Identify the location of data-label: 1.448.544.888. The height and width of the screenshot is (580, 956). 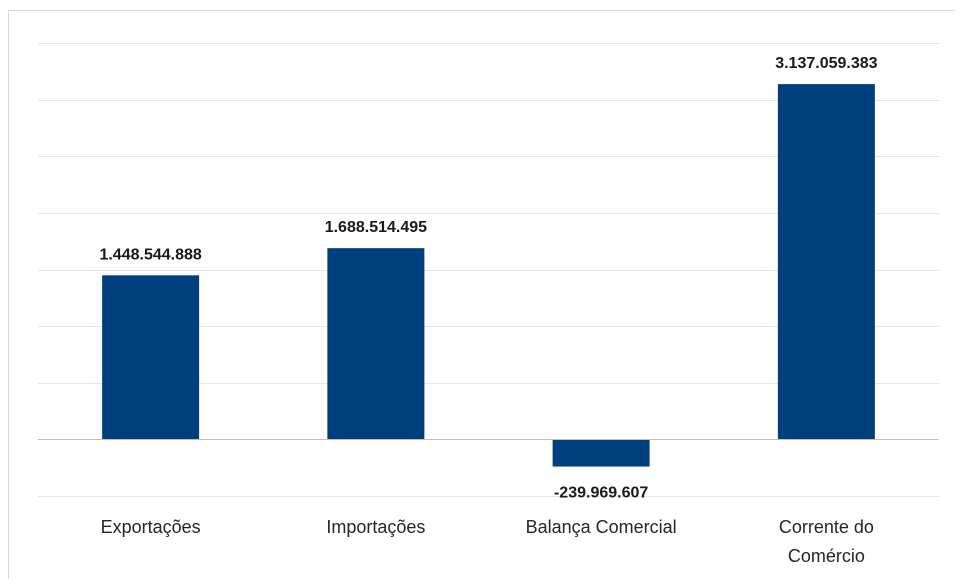
(150, 254).